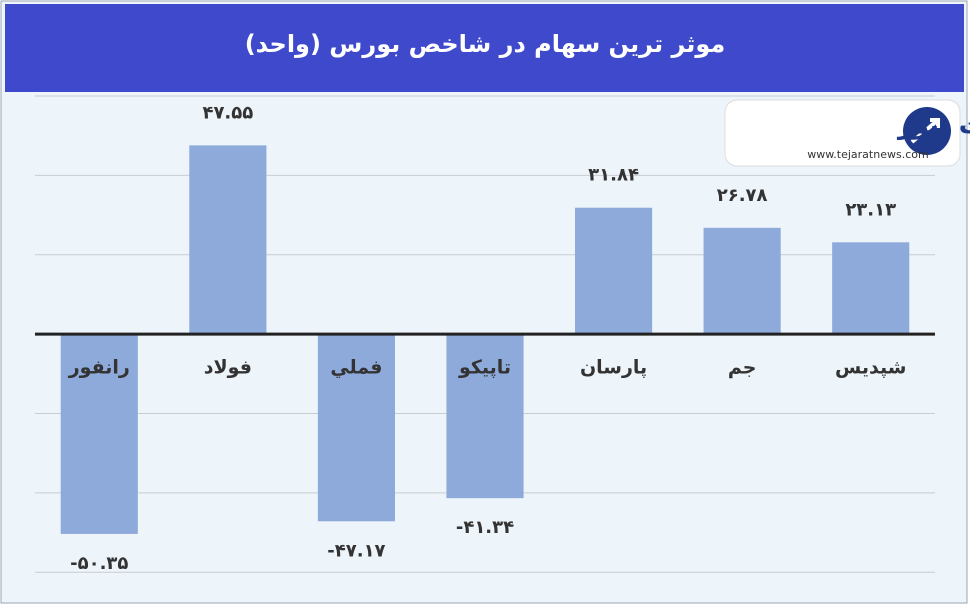 The height and width of the screenshot is (605, 970). Describe the element at coordinates (870, 209) in the screenshot. I see `data-label: ۲۳.۱۳` at that location.